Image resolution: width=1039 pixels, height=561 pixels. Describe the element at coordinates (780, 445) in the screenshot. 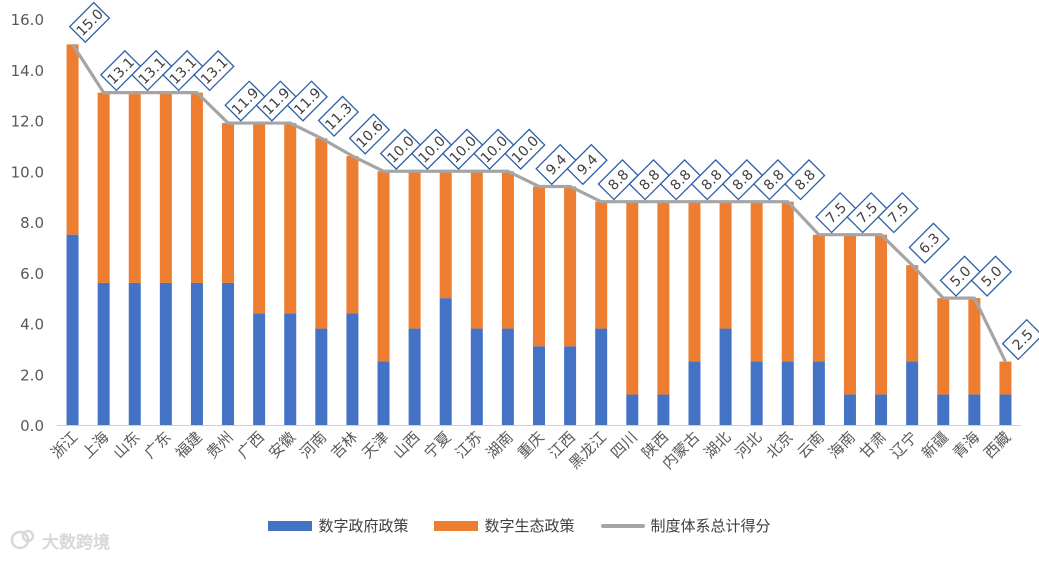

I see `x-category-label: 北京` at that location.